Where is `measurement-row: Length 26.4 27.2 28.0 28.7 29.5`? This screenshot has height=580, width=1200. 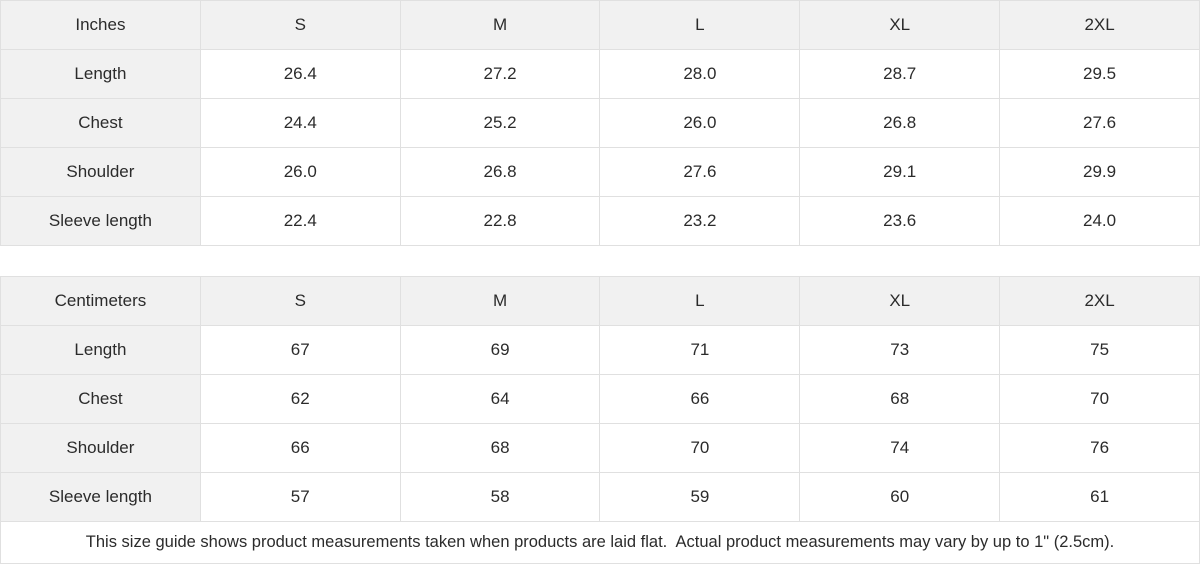 measurement-row: Length 26.4 27.2 28.0 28.7 29.5 is located at coordinates (600, 74).